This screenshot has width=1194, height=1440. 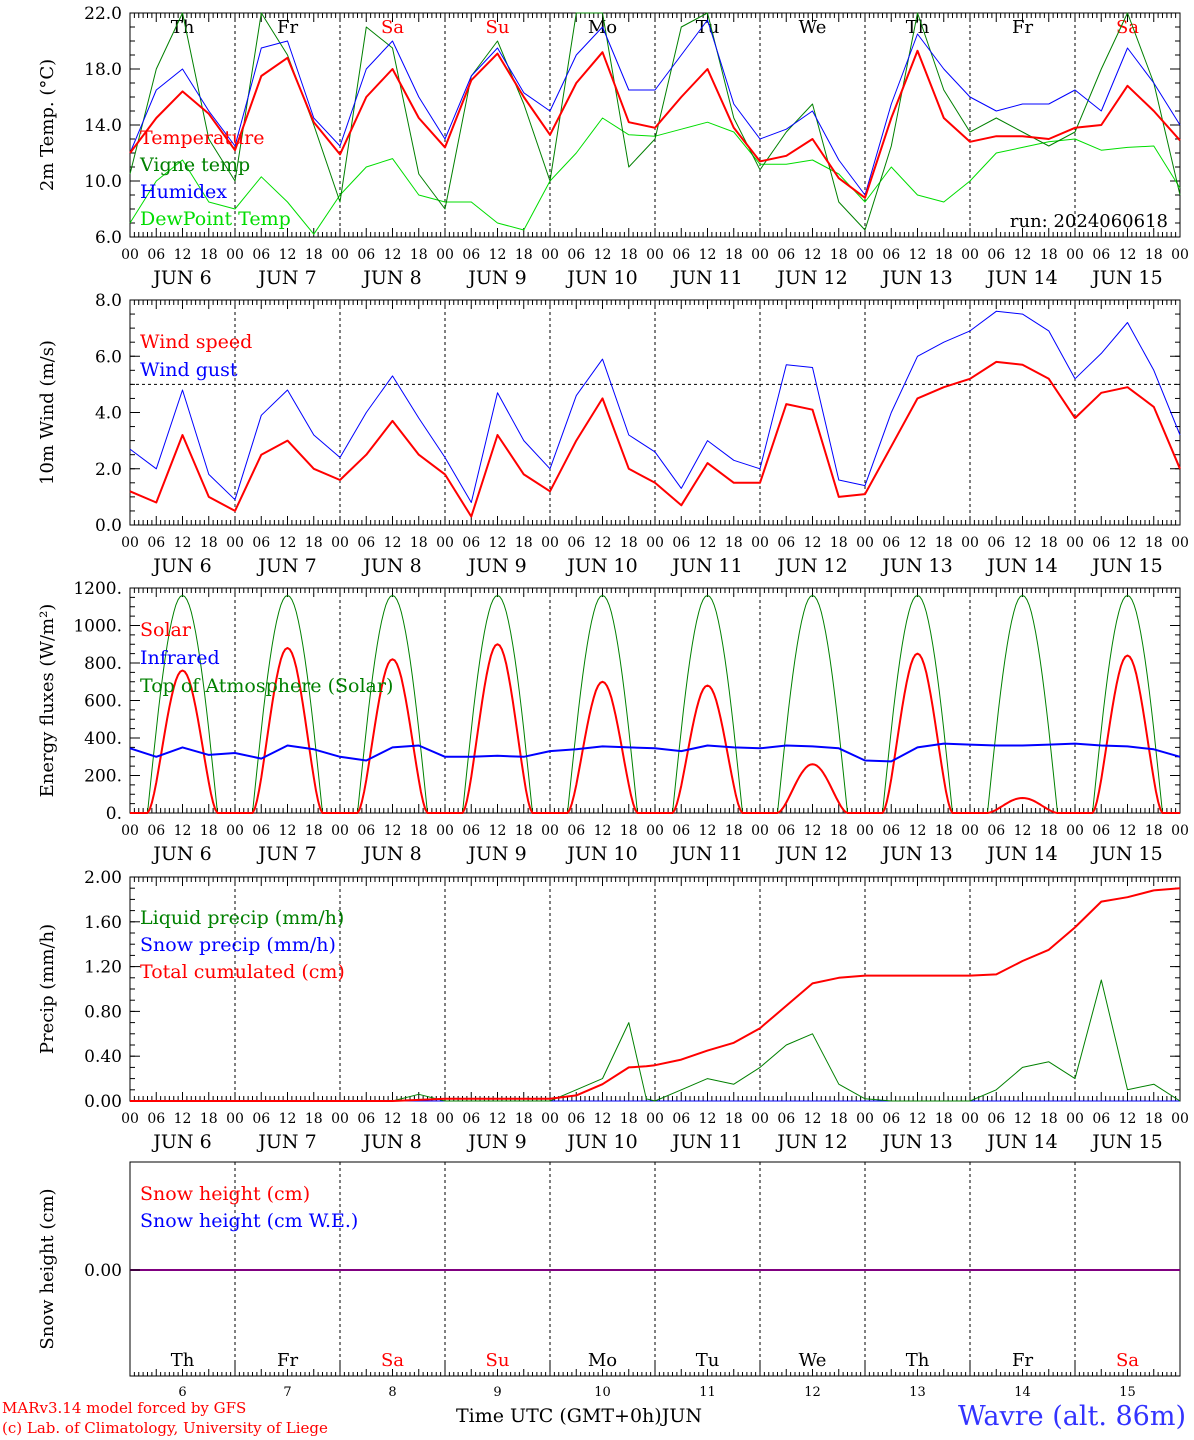 What do you see at coordinates (103, 14) in the screenshot?
I see `y-tick-label: 22.0` at bounding box center [103, 14].